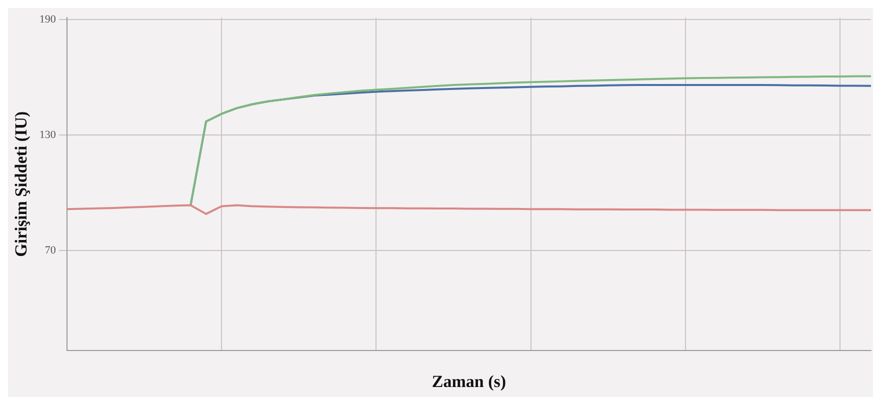 The image size is (881, 405). I want to click on y-tick-label: 190, so click(47, 19).